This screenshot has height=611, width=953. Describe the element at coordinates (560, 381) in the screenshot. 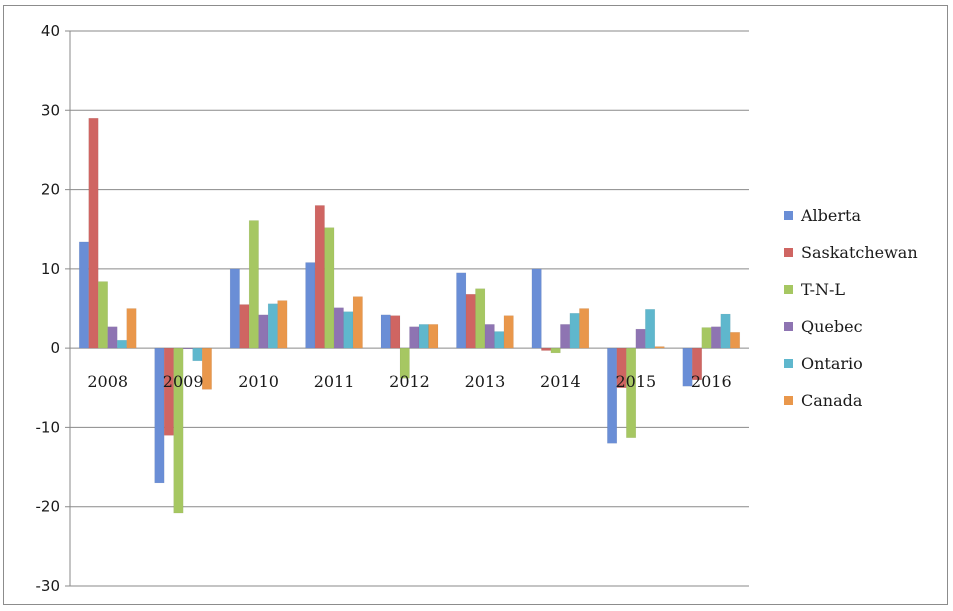

I see `x-category-label: 2014` at that location.